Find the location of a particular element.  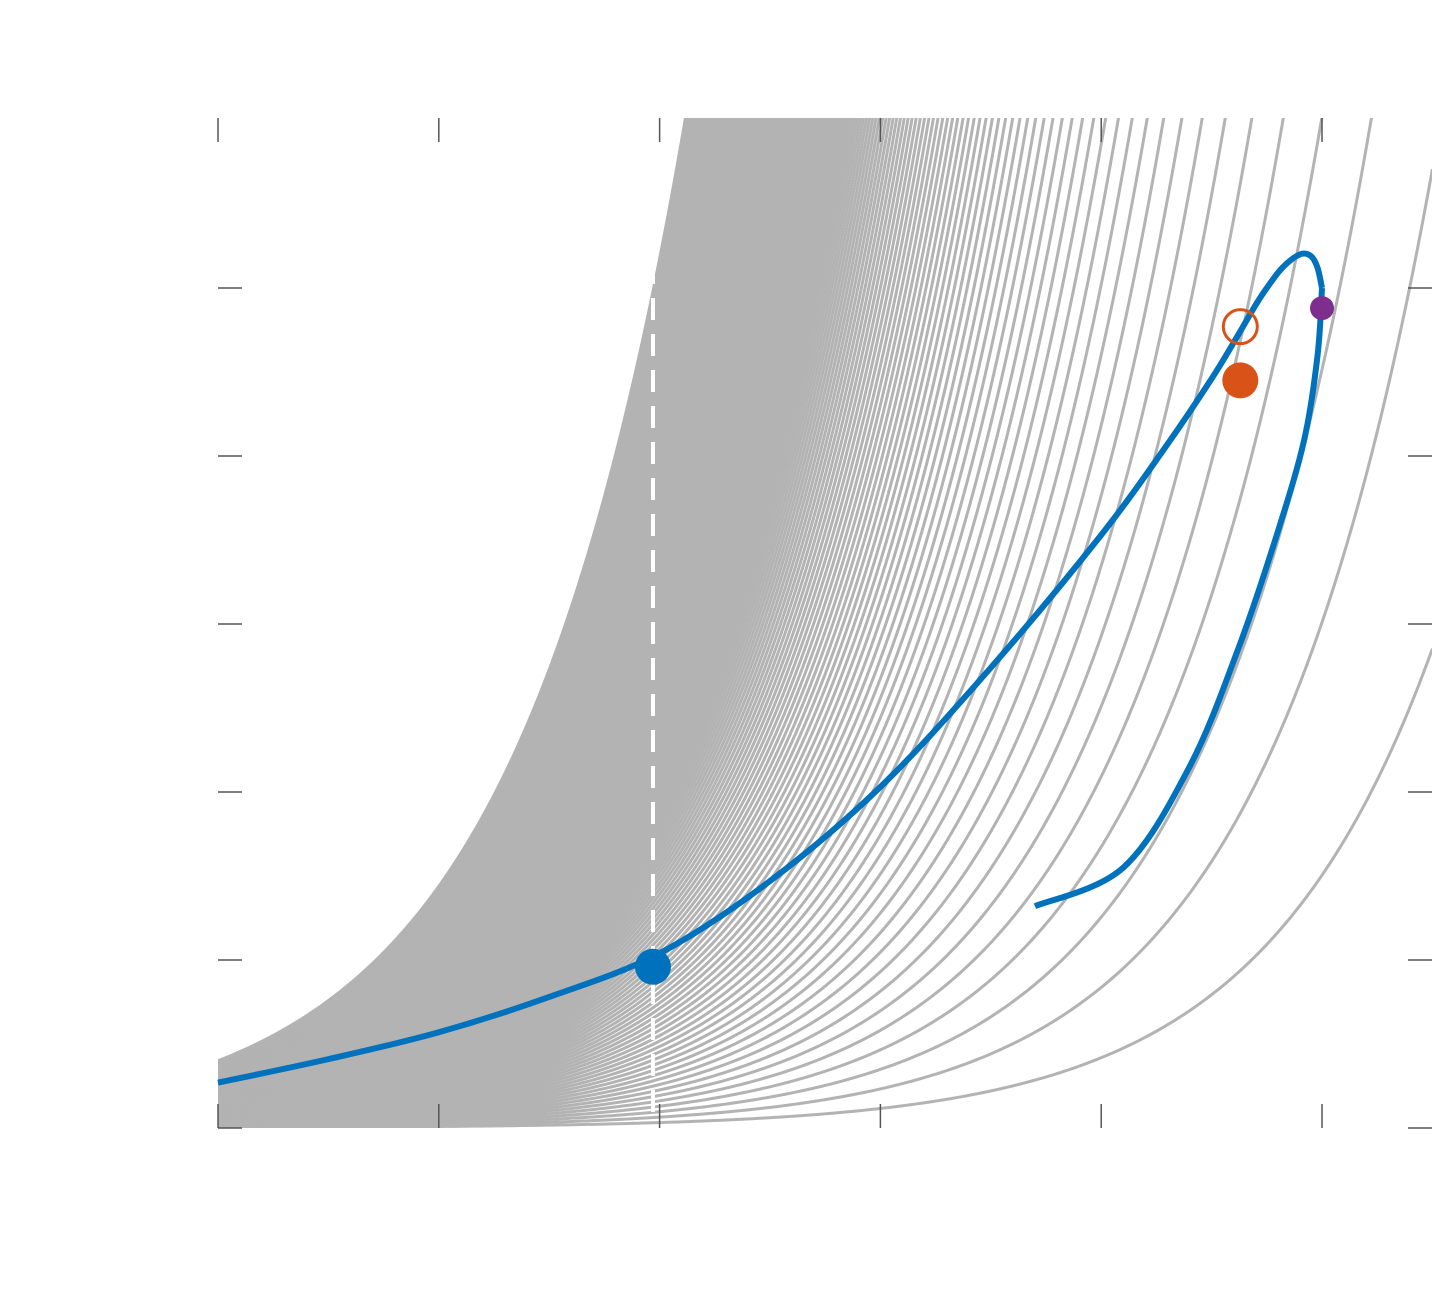

purple-dot is located at coordinates (1322, 308).